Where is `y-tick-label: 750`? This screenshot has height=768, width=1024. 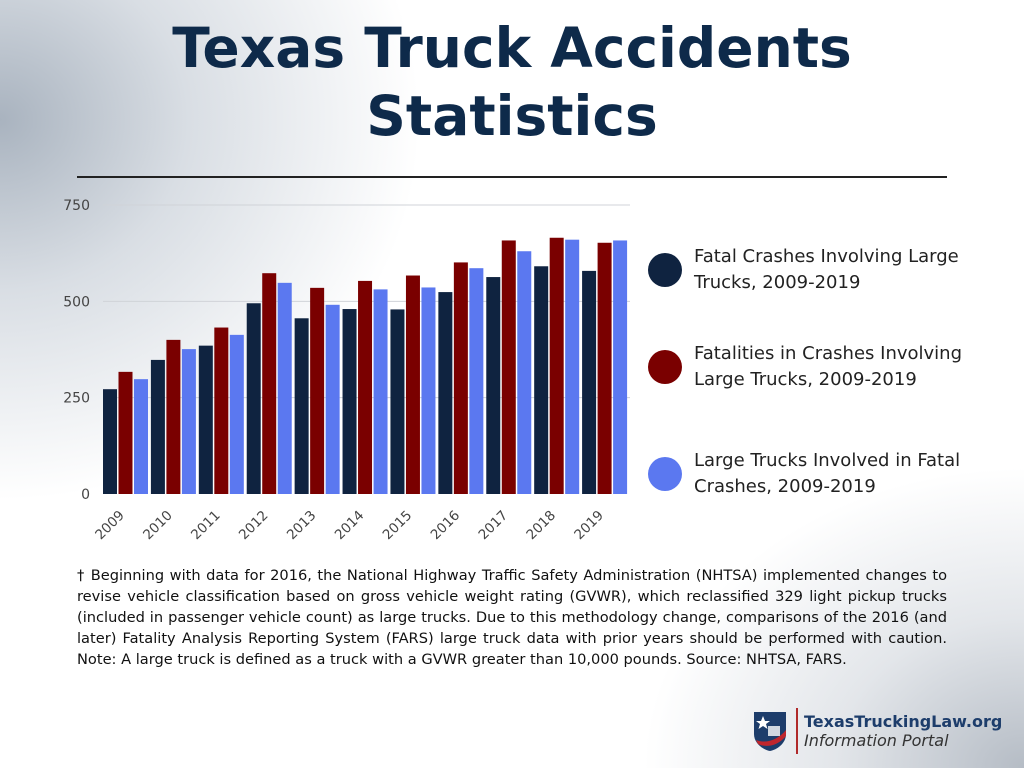
y-tick-label: 750 is located at coordinates (76, 206).